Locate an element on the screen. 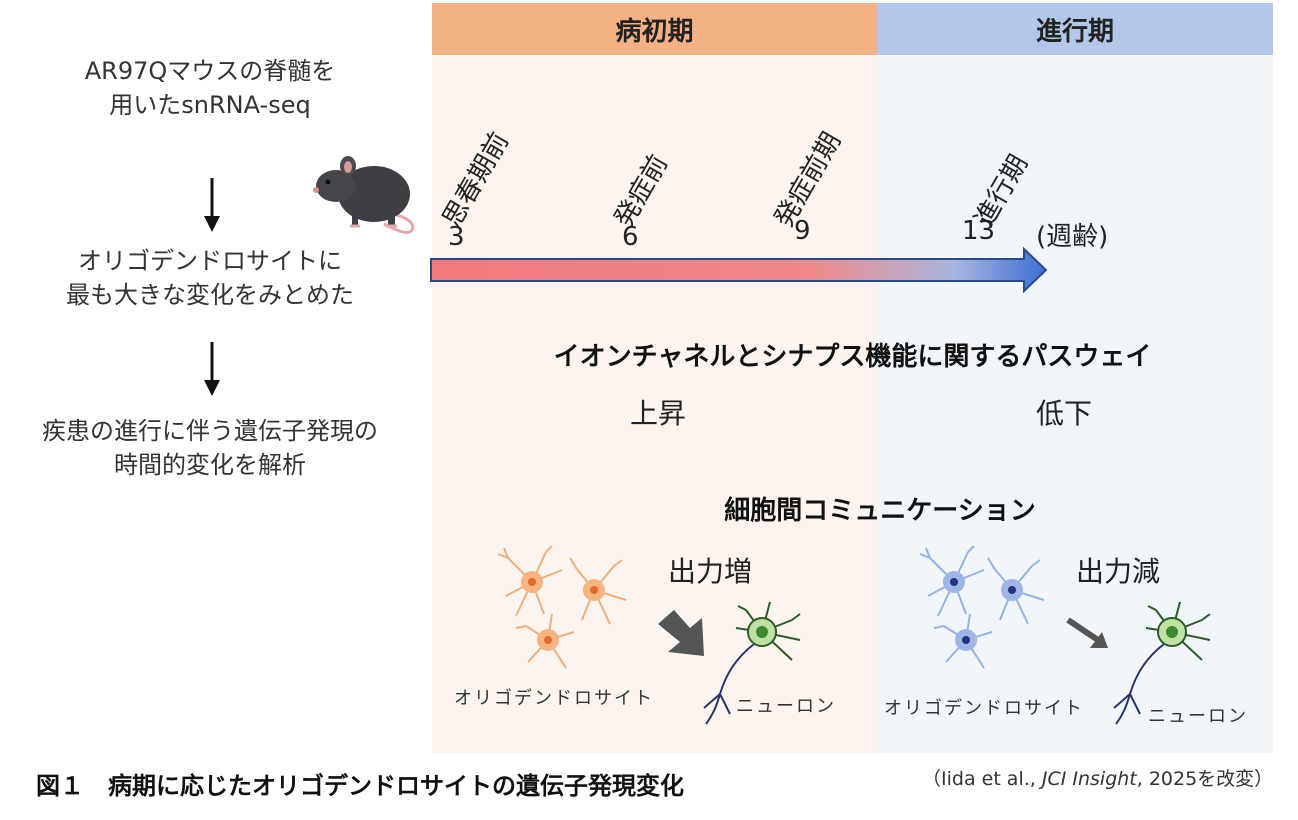  step2-line1: オリゴデンドロサイトに is located at coordinates (210, 261).